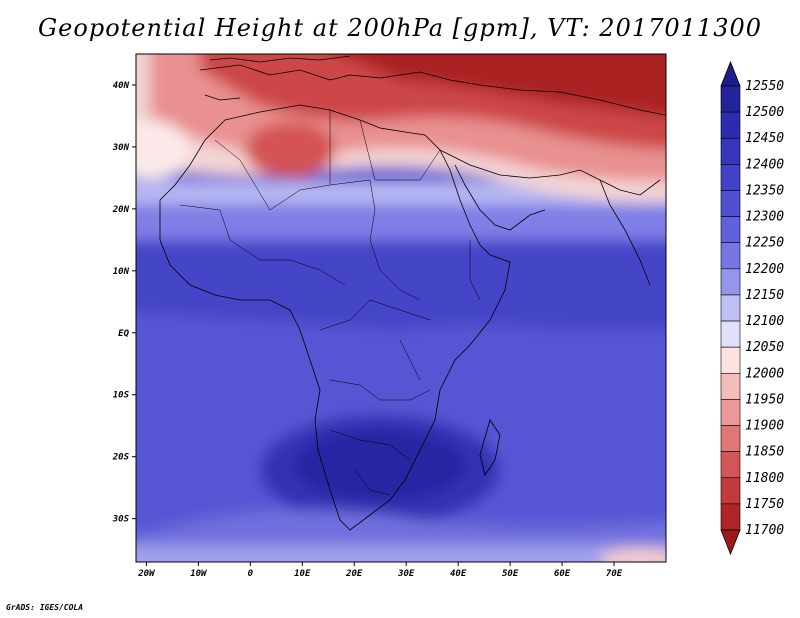 Image resolution: width=800 pixels, height=618 pixels. I want to click on x-tick-label: 40E, so click(458, 574).